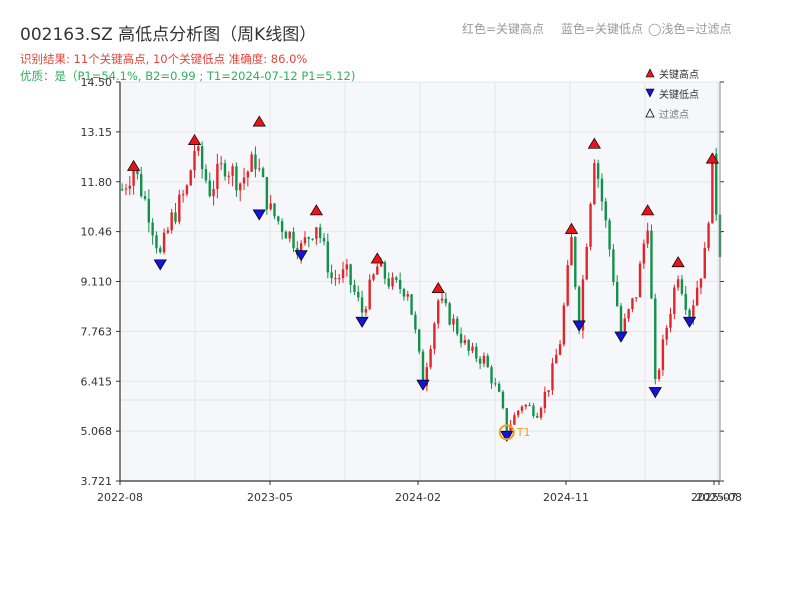 The image size is (800, 600). I want to click on t1-circle, so click(506, 432).